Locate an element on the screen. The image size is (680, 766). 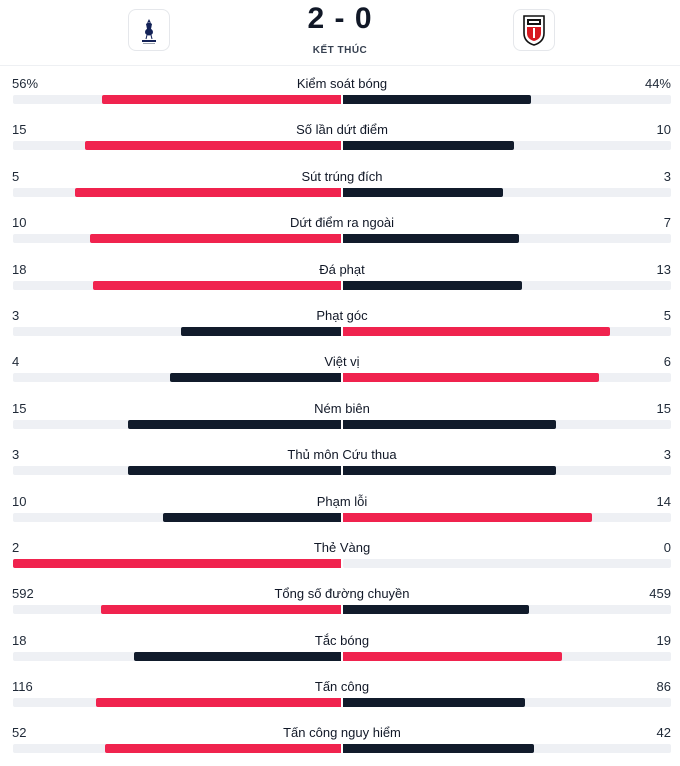
away-stat-value: 14 is located at coordinates (663, 501).